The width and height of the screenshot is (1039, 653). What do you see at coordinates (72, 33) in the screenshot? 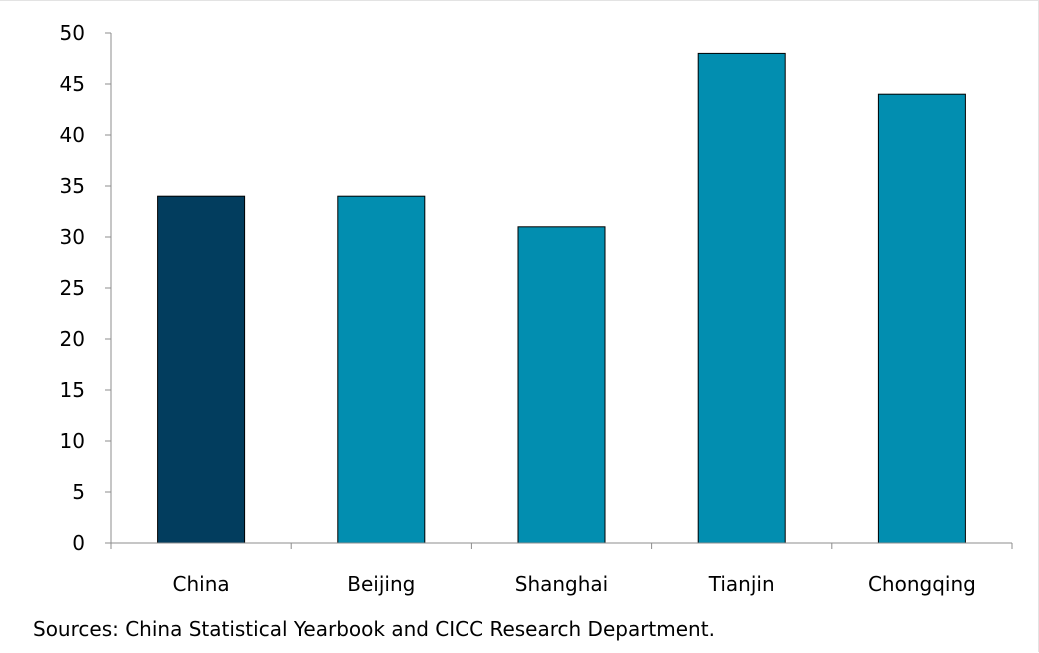
I see `y-tick-label: 50` at bounding box center [72, 33].